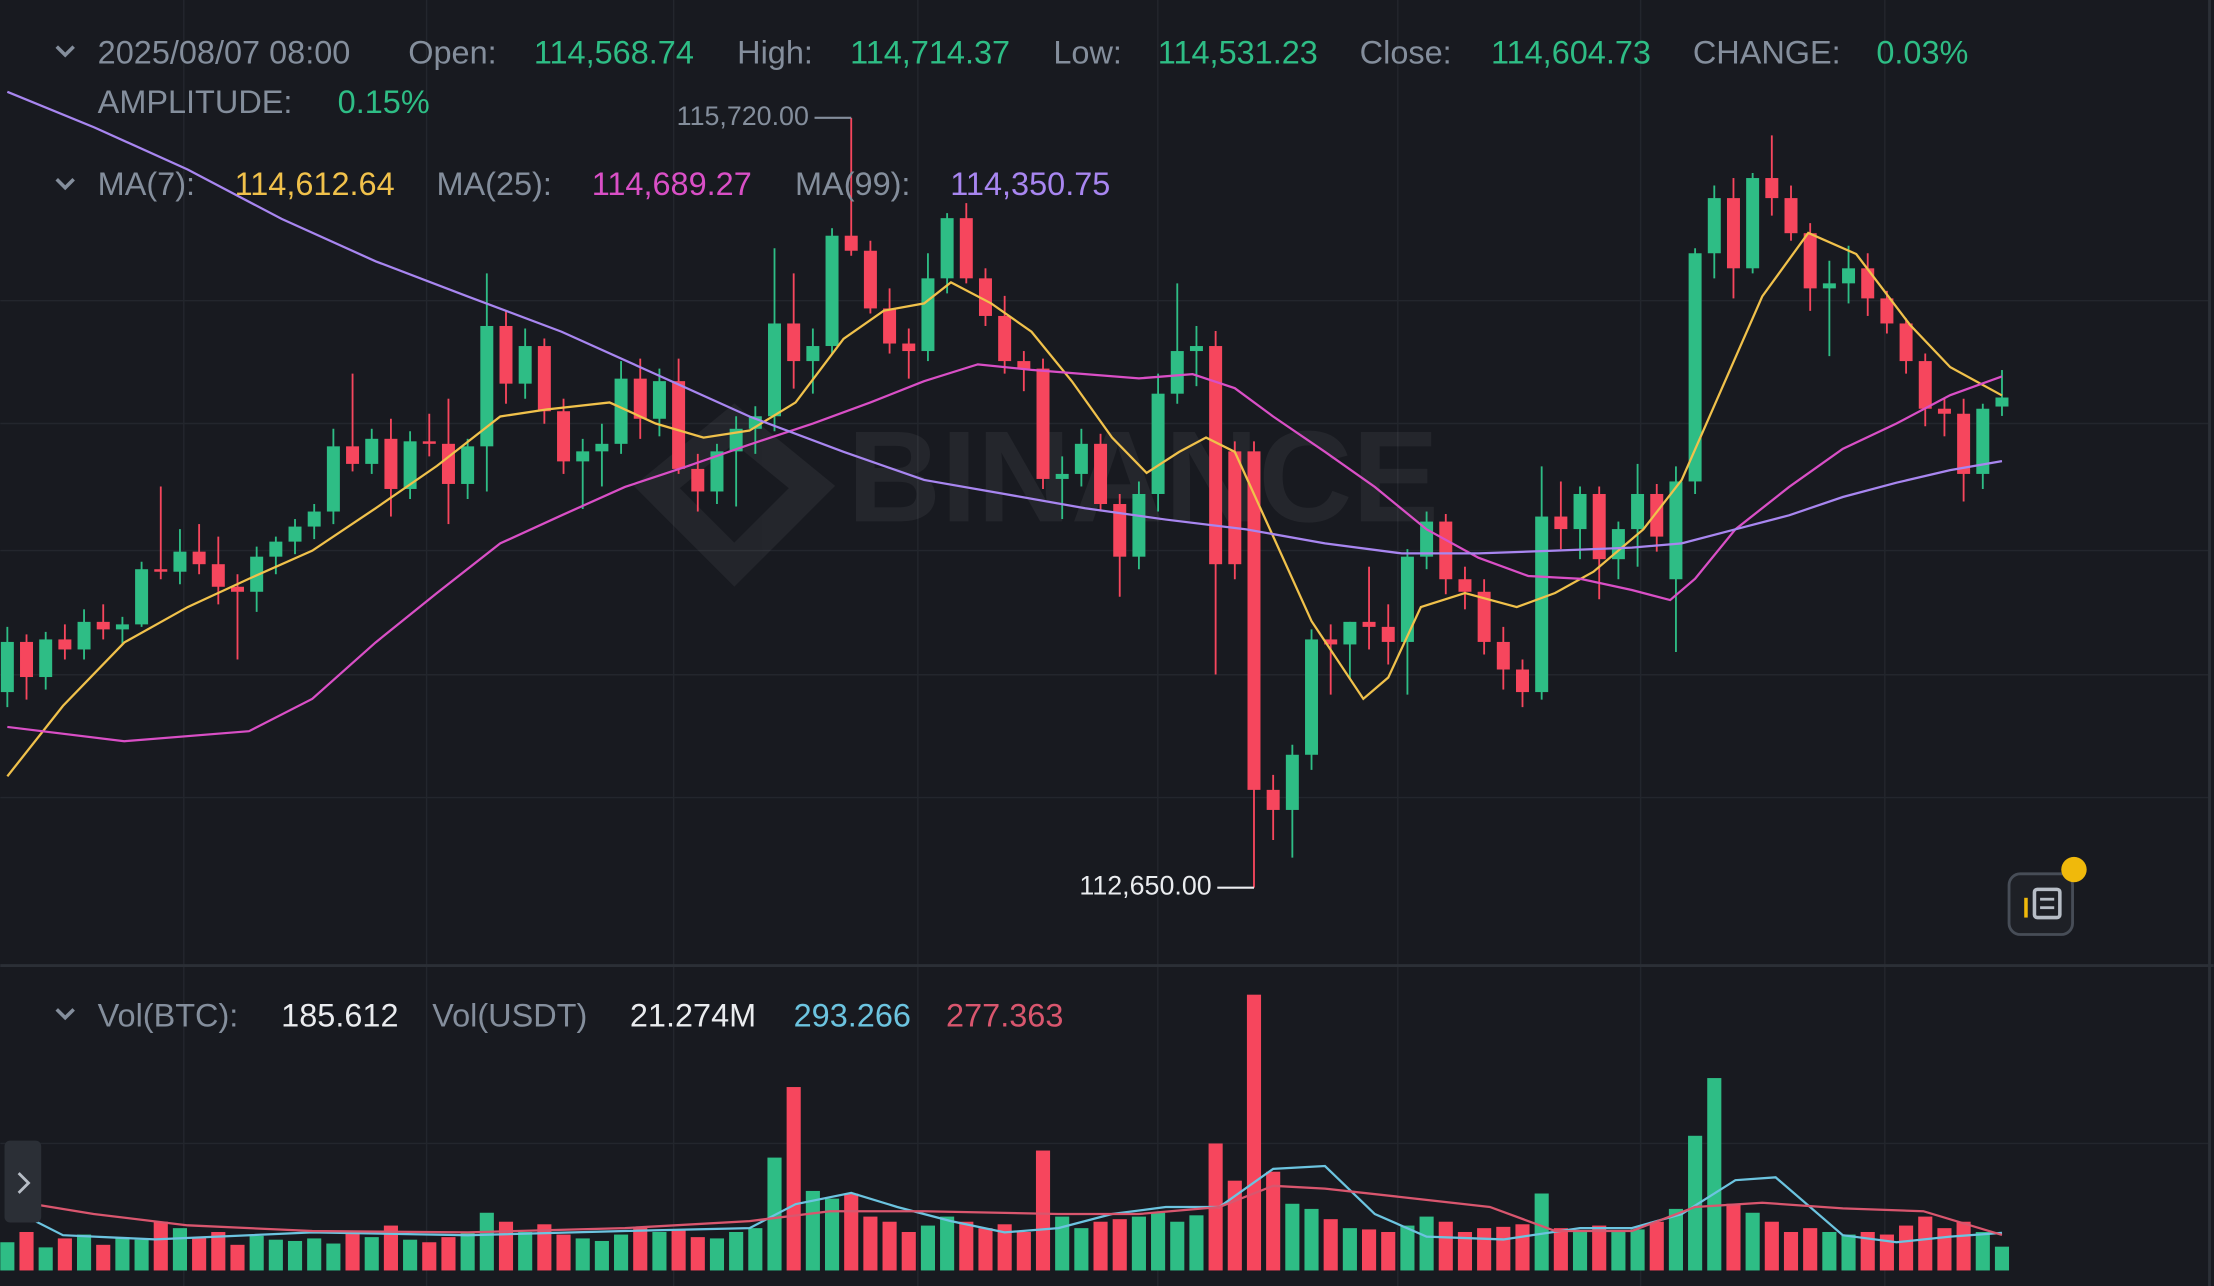 The width and height of the screenshot is (2214, 1286). What do you see at coordinates (1004, 1015) in the screenshot?
I see `volume-ma-value: 277.363` at bounding box center [1004, 1015].